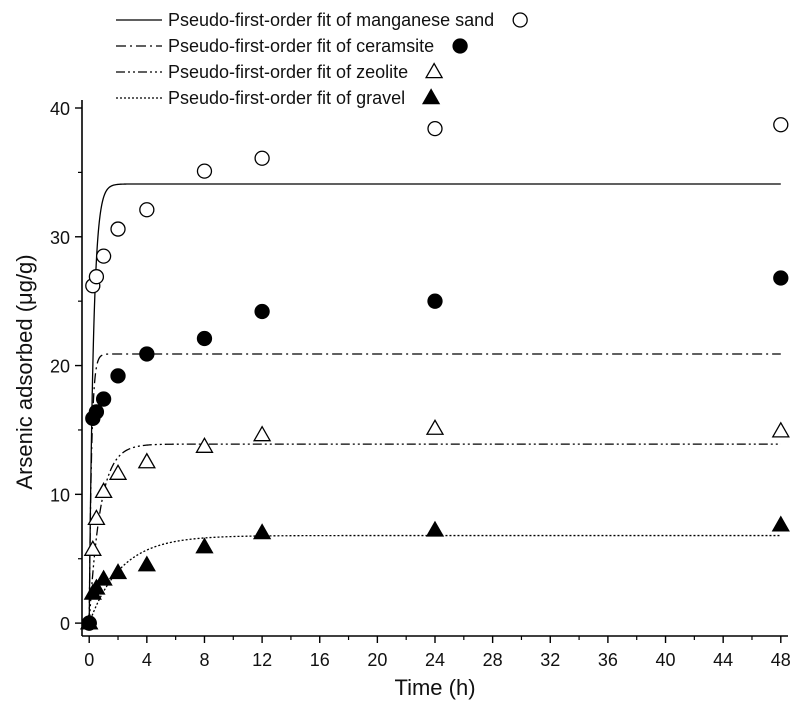 Image resolution: width=793 pixels, height=704 pixels. What do you see at coordinates (204, 660) in the screenshot?
I see `x-tick-label: 8` at bounding box center [204, 660].